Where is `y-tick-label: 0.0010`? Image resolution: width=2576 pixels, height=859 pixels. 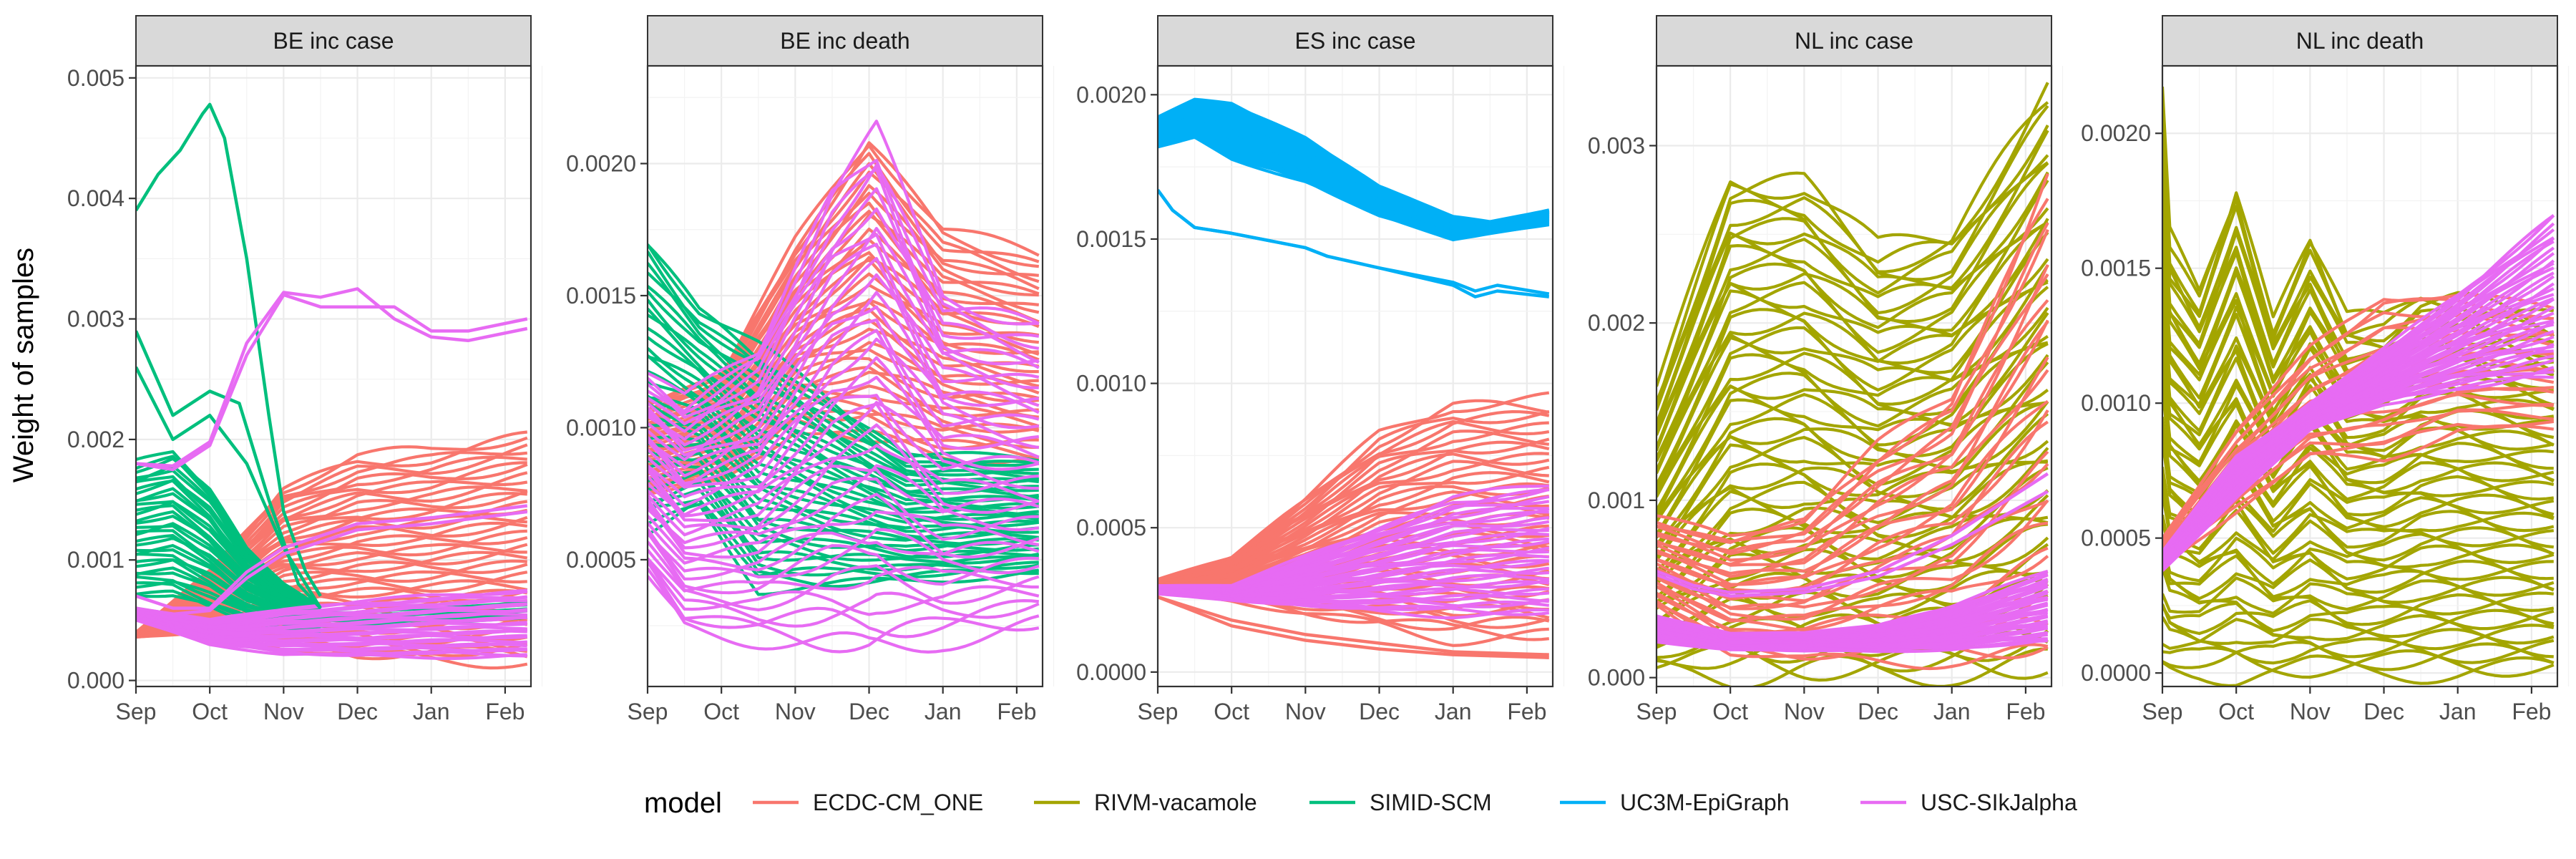
y-tick-label: 0.0010 is located at coordinates (1111, 384).